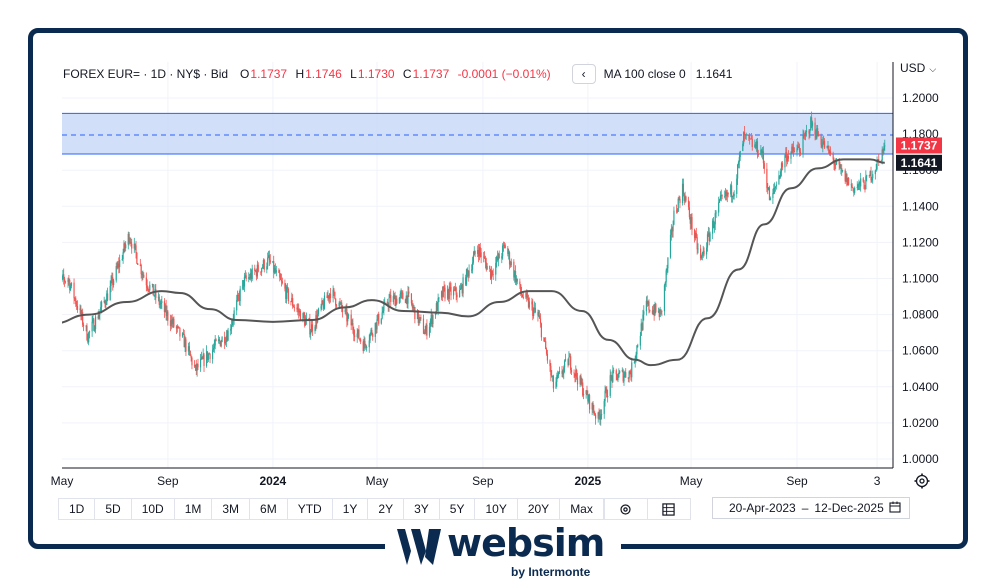 This screenshot has width=1002, height=584. What do you see at coordinates (922, 482) in the screenshot?
I see `chart-settings-button` at bounding box center [922, 482].